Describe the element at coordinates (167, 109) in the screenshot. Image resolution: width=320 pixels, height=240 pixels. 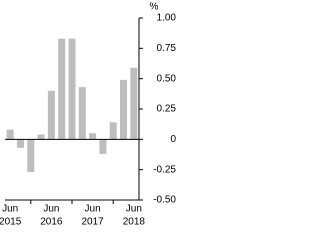
I see `y-tick-label: 0.25` at that location.